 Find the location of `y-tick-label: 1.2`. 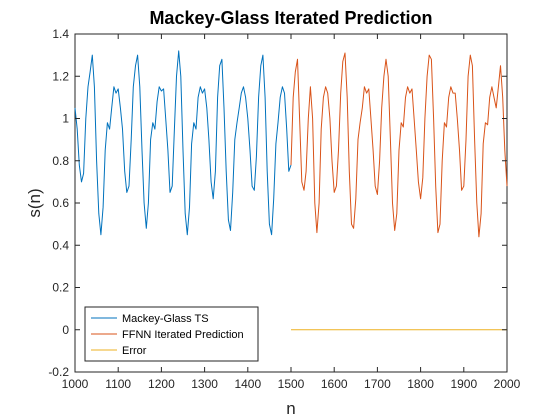

y-tick-label: 1.2 is located at coordinates (60, 76).